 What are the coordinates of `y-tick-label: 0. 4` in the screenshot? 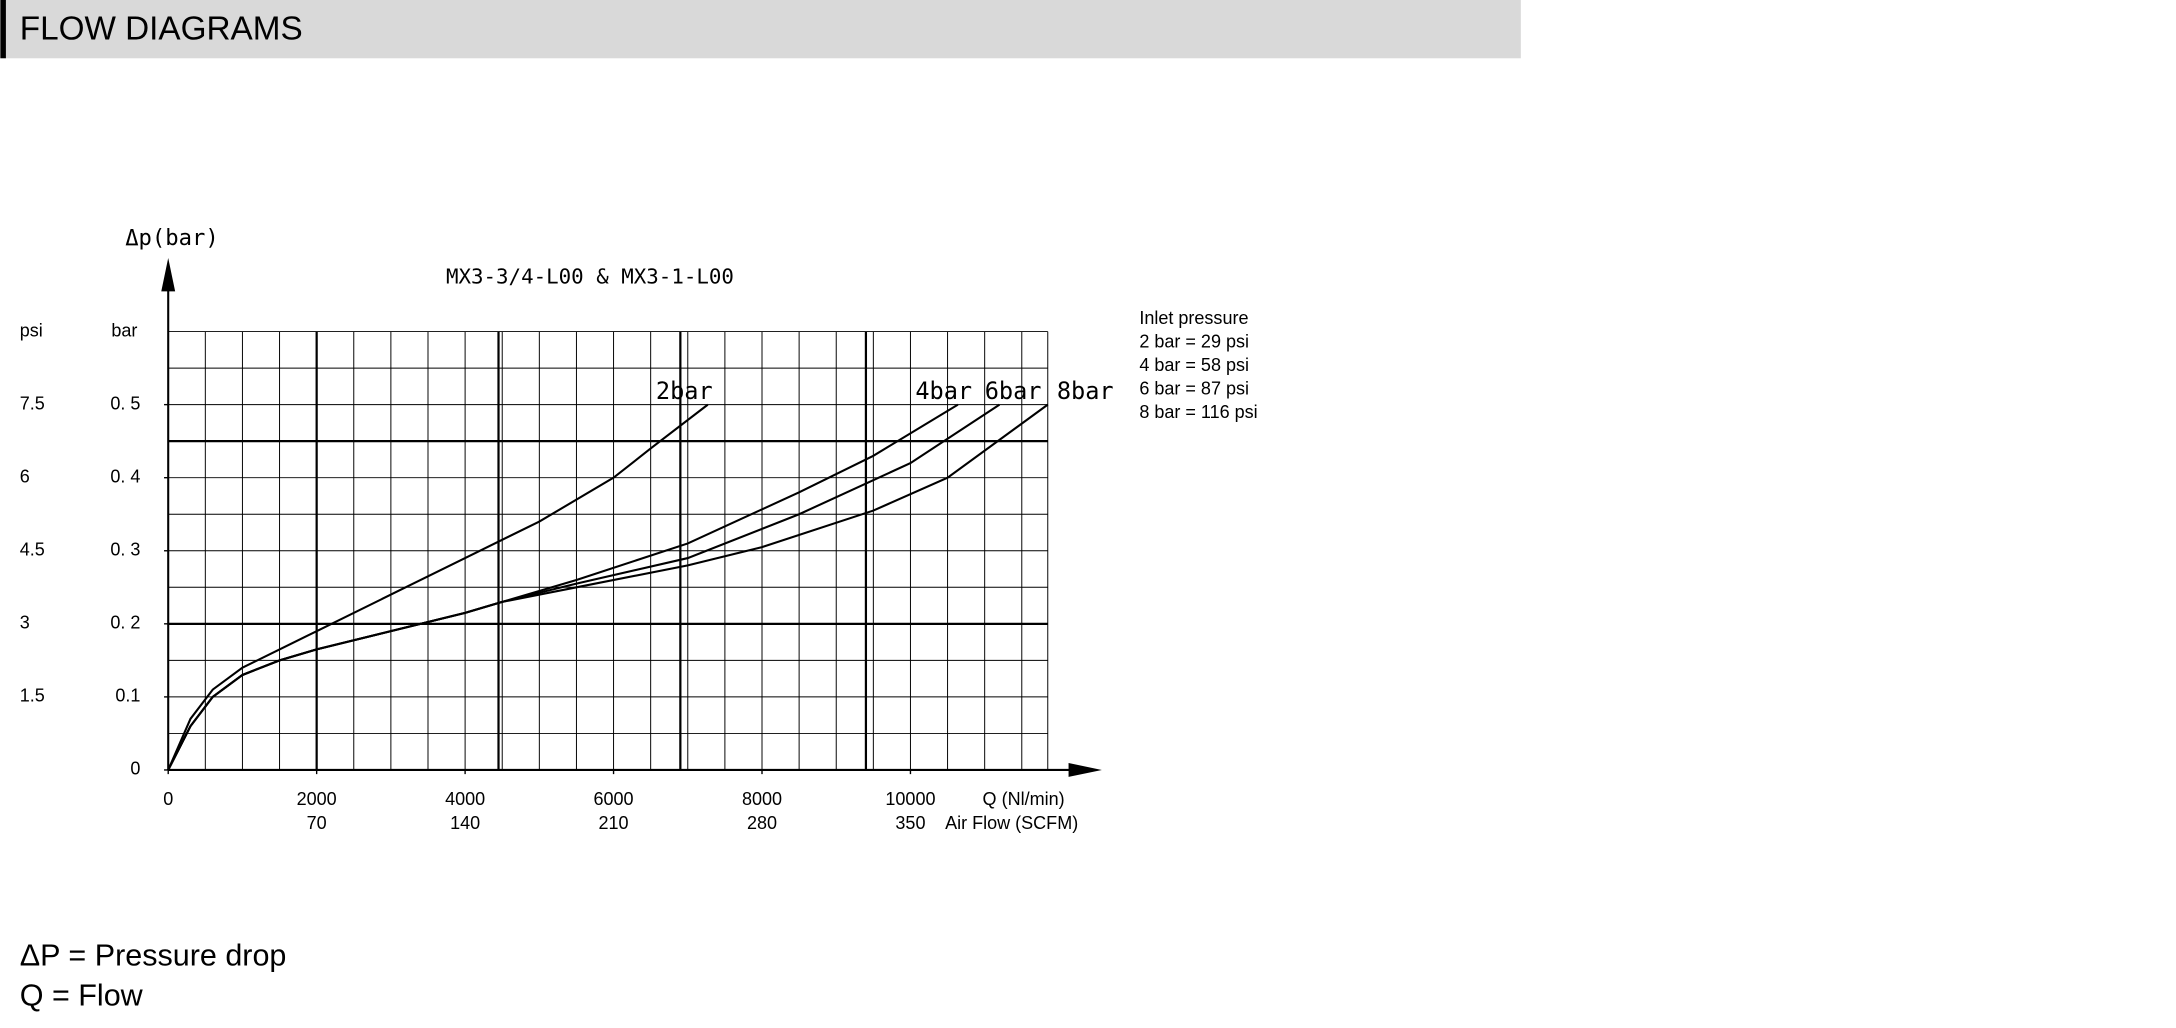 It's located at (125, 476).